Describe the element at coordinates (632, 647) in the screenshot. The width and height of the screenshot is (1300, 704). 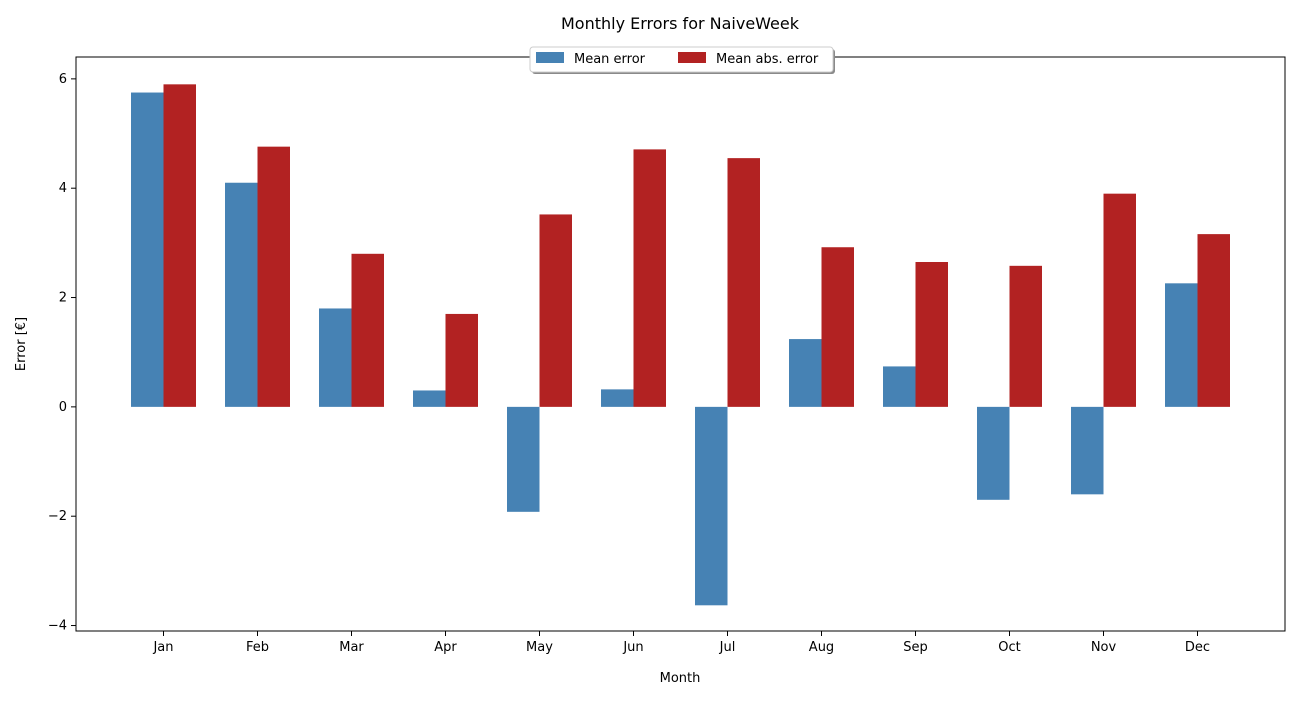
I see `x-tick-label-jun: Jun` at that location.